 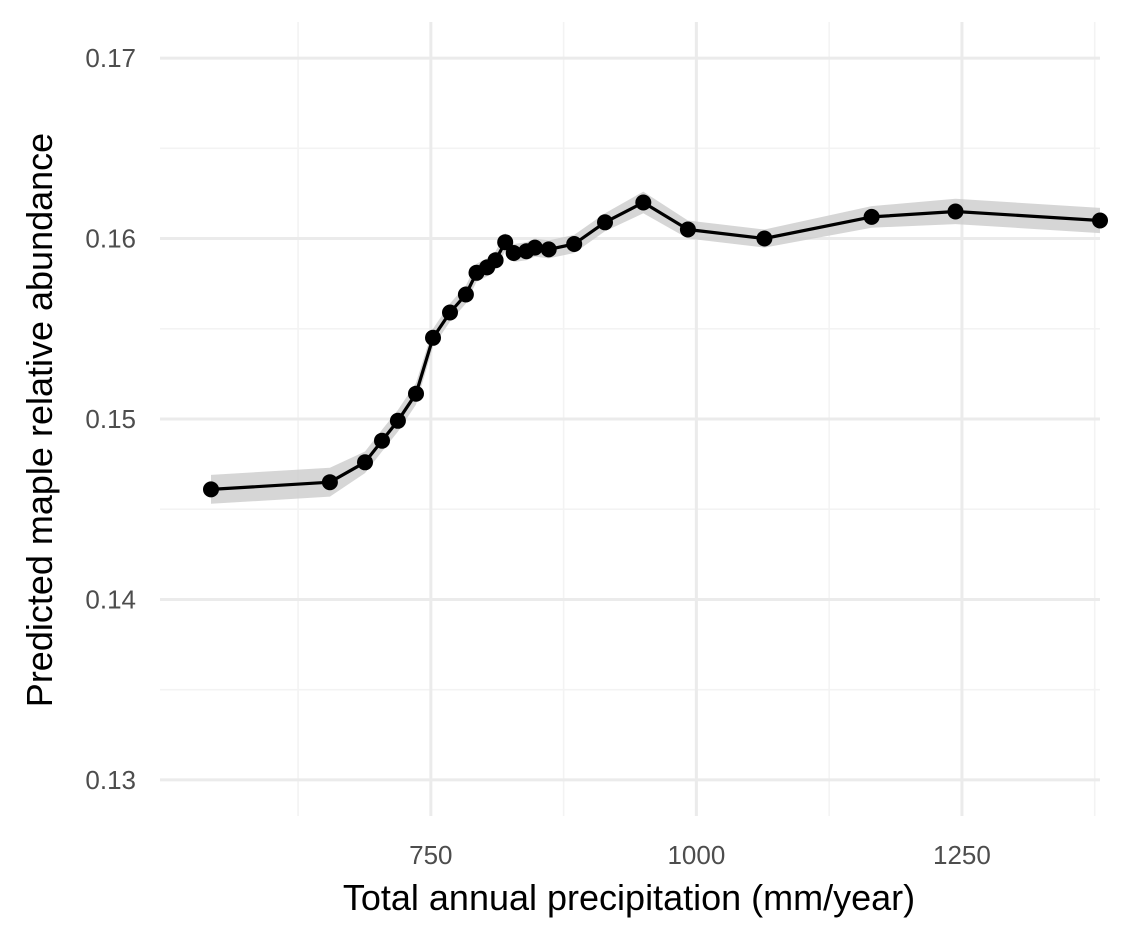 What do you see at coordinates (629, 897) in the screenshot?
I see `x-axis-title: Total annual precipitation (mm/year)` at bounding box center [629, 897].